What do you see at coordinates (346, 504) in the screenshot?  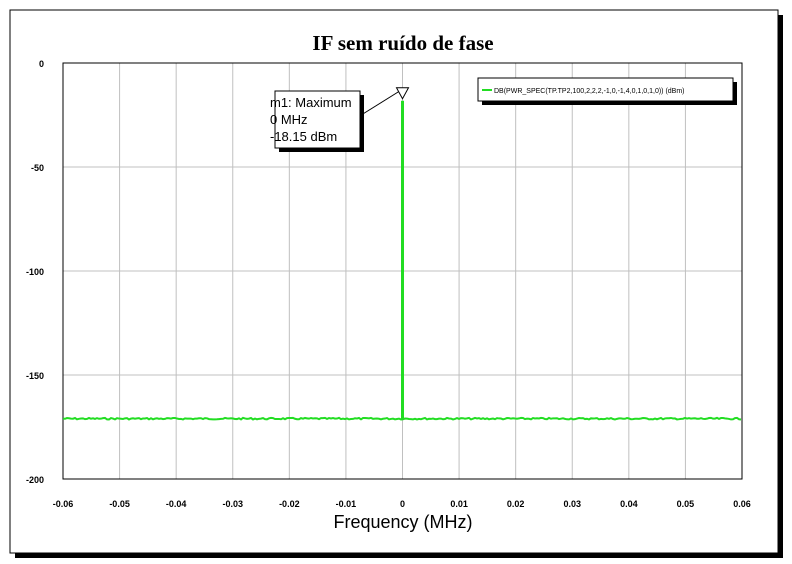 I see `x-tick-label: -0.01` at bounding box center [346, 504].